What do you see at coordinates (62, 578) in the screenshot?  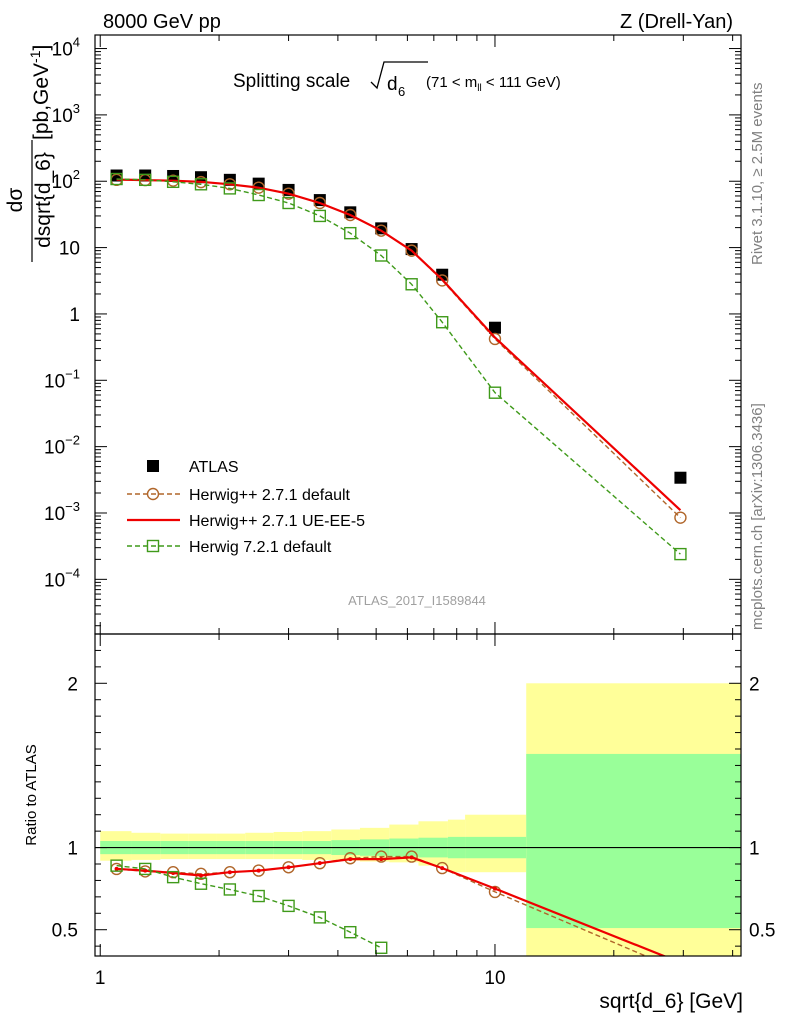 I see `main-y-tick-label: 10⁻⁴` at bounding box center [62, 578].